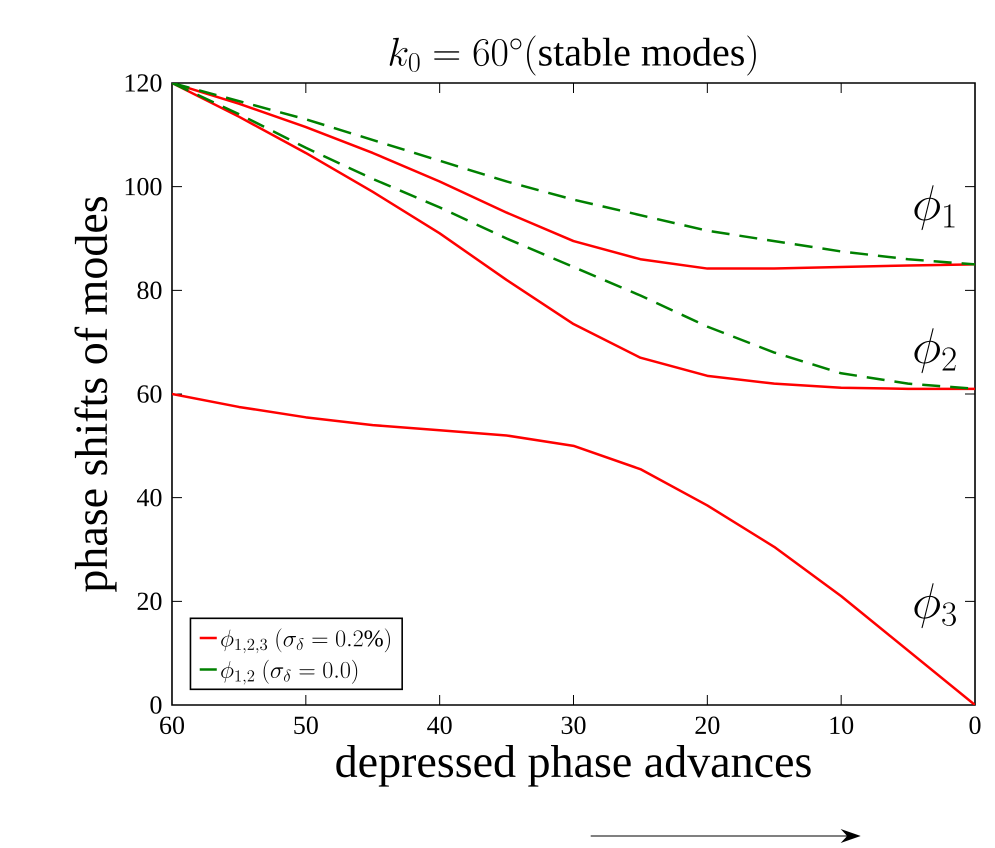 The height and width of the screenshot is (848, 995). What do you see at coordinates (150, 394) in the screenshot?
I see `y-tick-label: 60` at bounding box center [150, 394].